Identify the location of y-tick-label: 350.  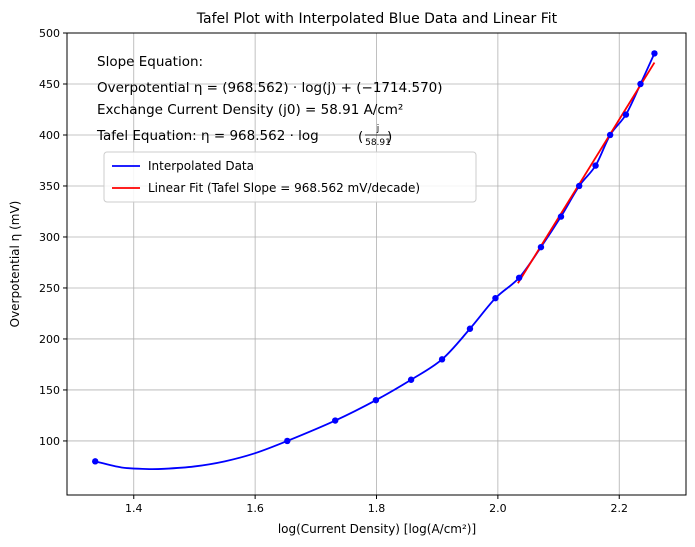
(49, 186).